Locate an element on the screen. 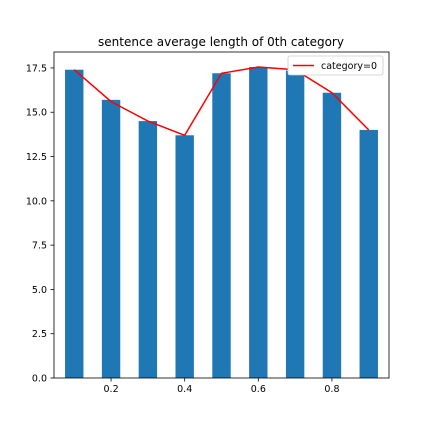  y-tick-label: 17.5 is located at coordinates (36, 68).